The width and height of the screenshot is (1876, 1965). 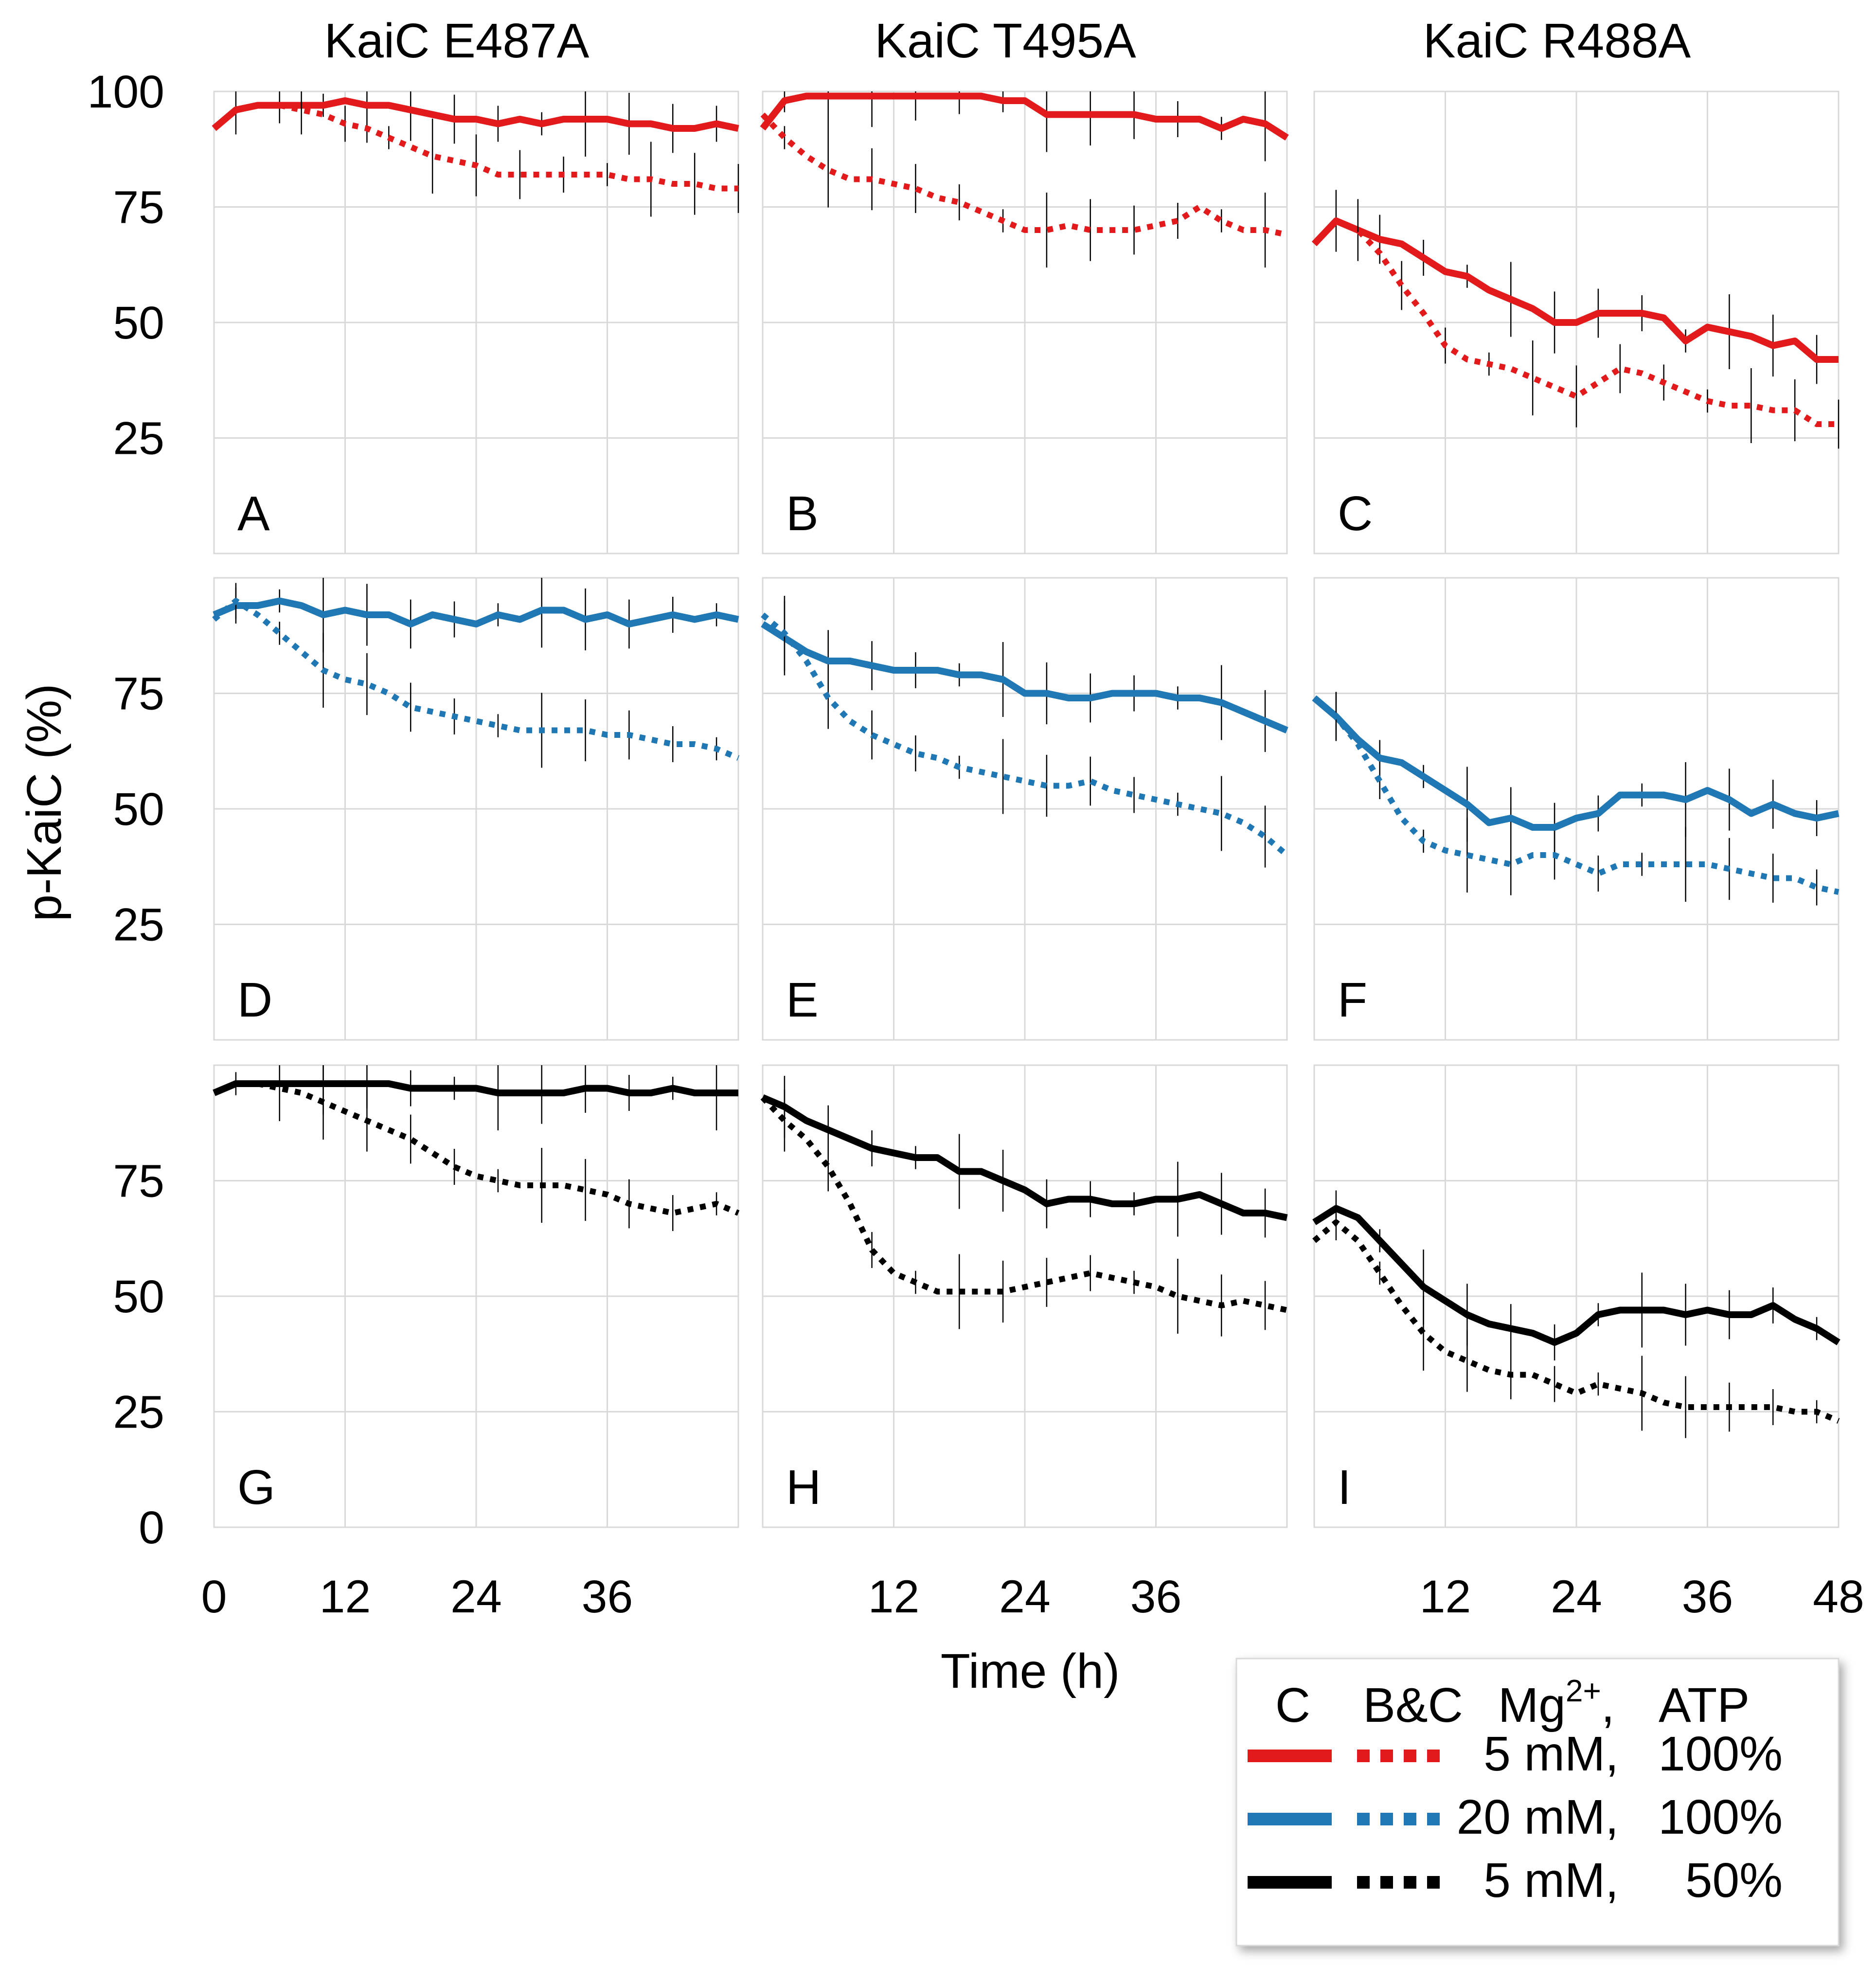 What do you see at coordinates (477, 1296) in the screenshot?
I see `panel-g: G` at bounding box center [477, 1296].